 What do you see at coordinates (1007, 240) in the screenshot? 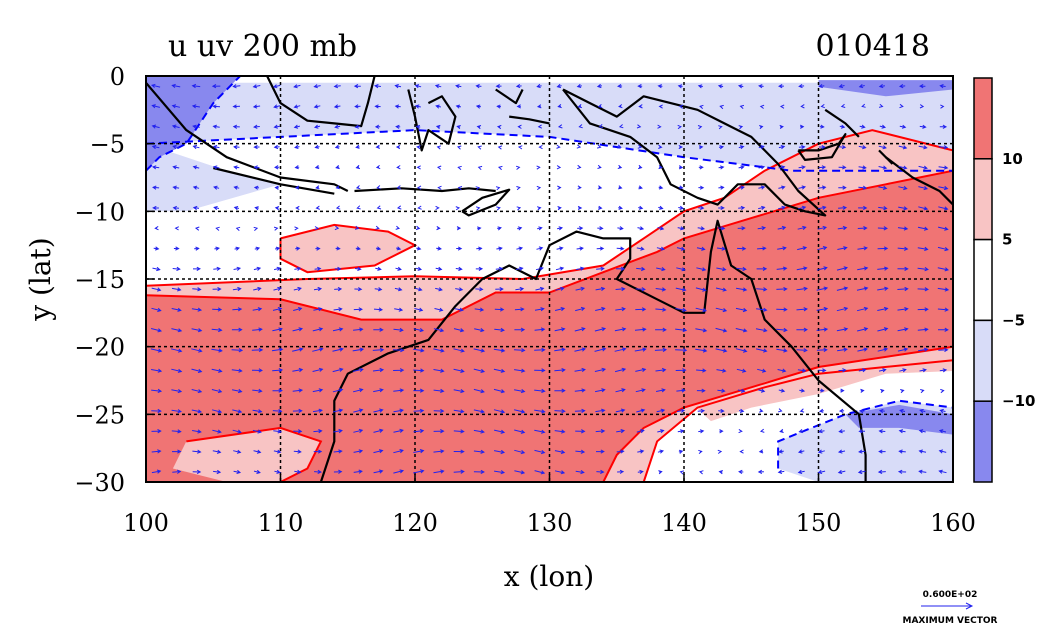
I see `colorbar-label-1: 5` at bounding box center [1007, 240].